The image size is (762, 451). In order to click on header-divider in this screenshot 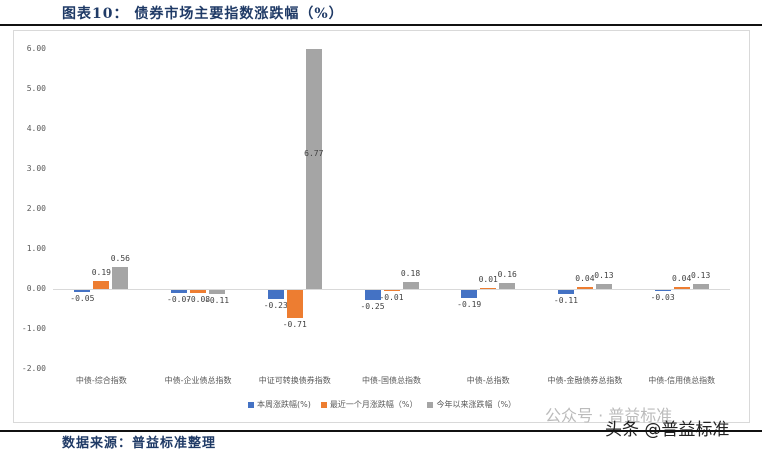, I will do `click(381, 25)`.